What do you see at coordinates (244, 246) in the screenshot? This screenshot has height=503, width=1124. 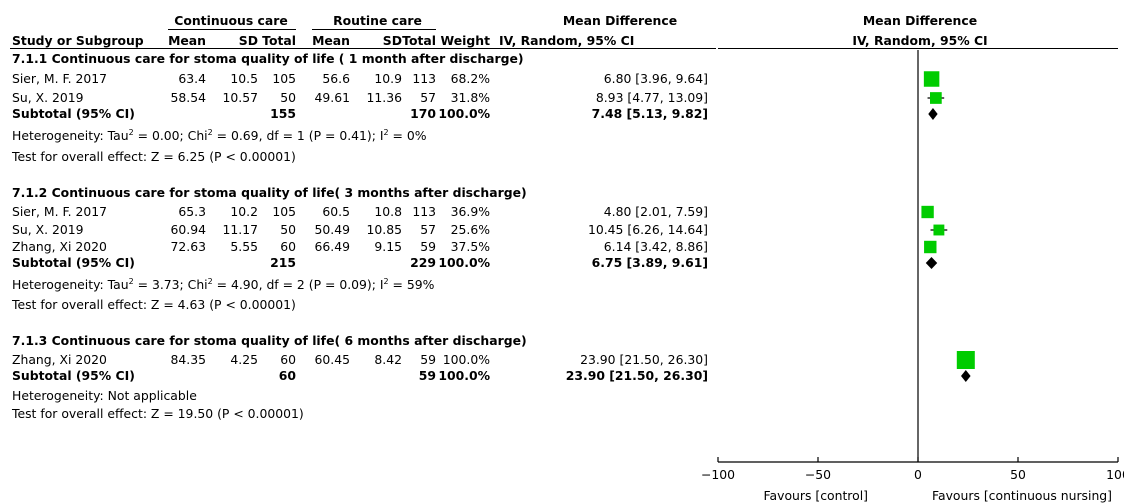 I see `sd1-cell: 5.55` at bounding box center [244, 246].